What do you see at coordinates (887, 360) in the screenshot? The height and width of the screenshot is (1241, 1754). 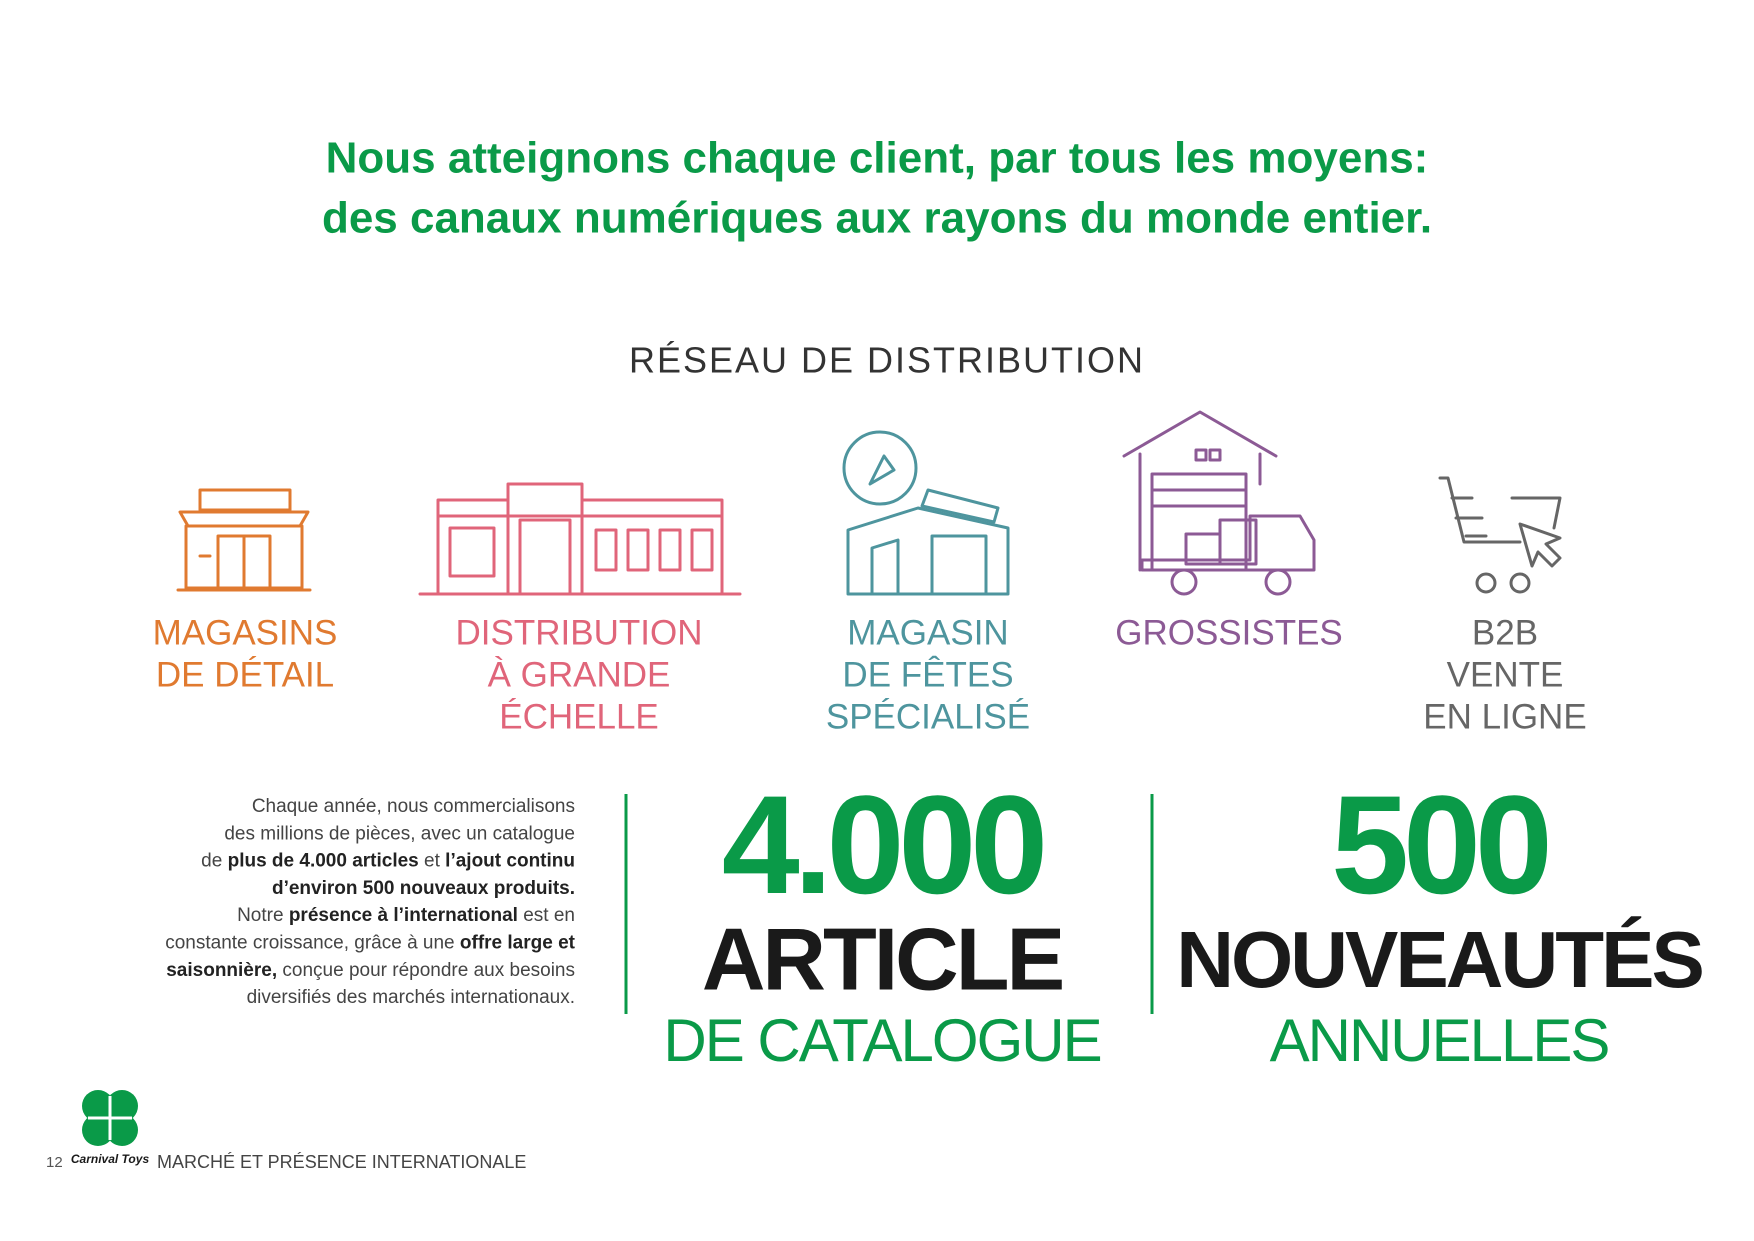 I see `section-title: RÉSEAU DE DISTRIBUTION` at bounding box center [887, 360].